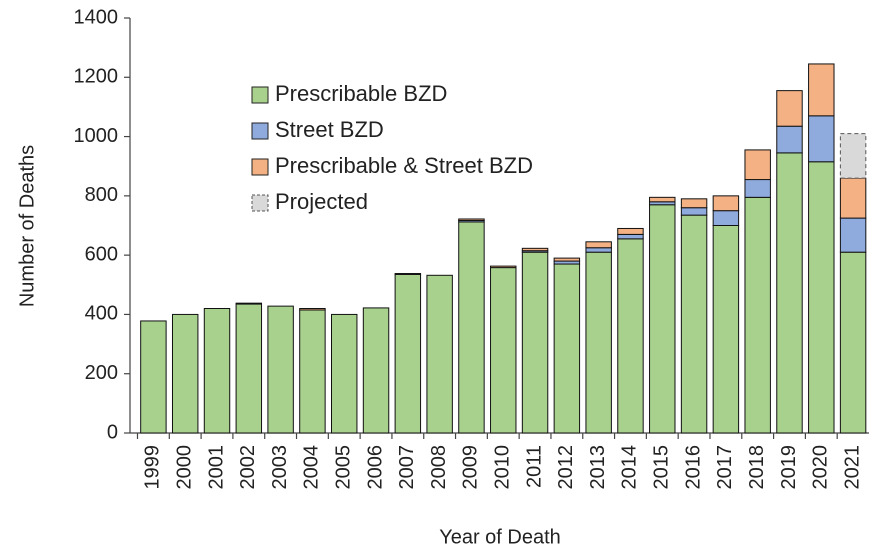 This screenshot has height=551, width=869. I want to click on legend-label: Prescribable & Street BZD, so click(404, 165).